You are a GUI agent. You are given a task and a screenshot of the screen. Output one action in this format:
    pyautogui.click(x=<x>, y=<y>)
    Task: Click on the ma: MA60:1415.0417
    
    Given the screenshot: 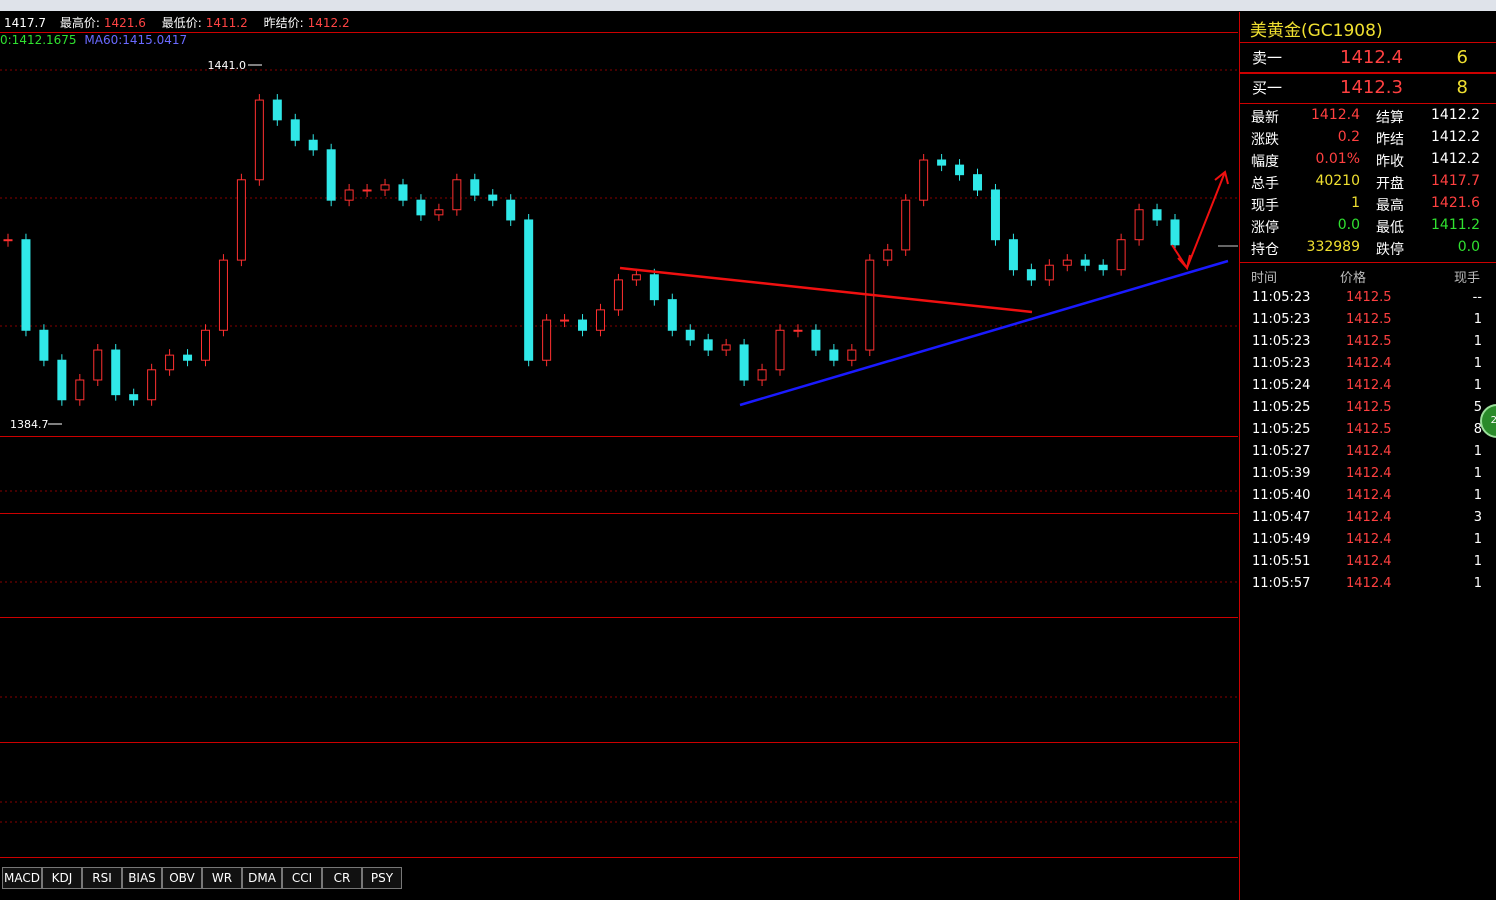 What is the action you would take?
    pyautogui.click(x=136, y=40)
    